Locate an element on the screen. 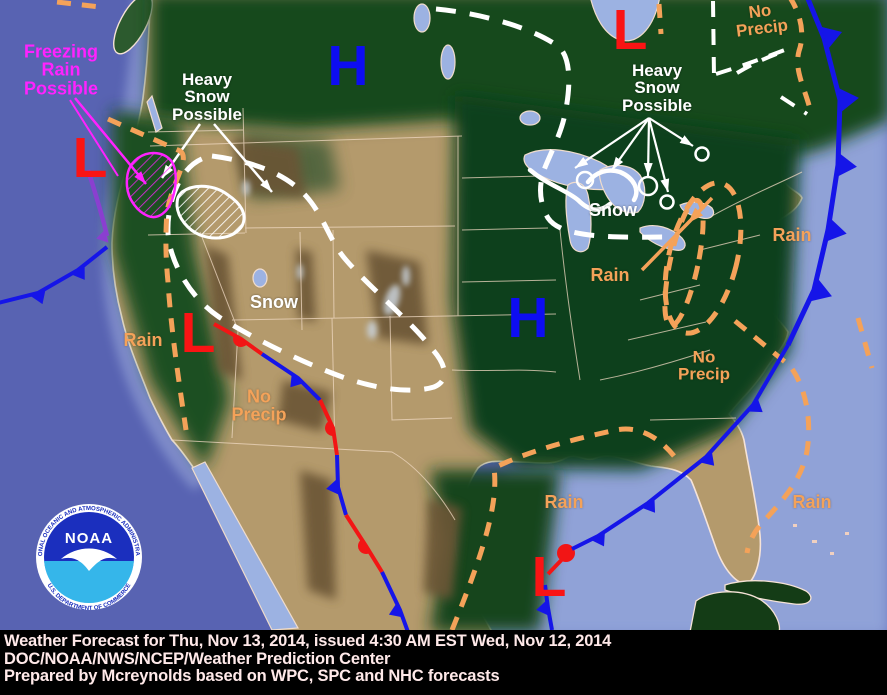 The height and width of the screenshot is (695, 887). precip-boundary-west is located at coordinates (147, 273).